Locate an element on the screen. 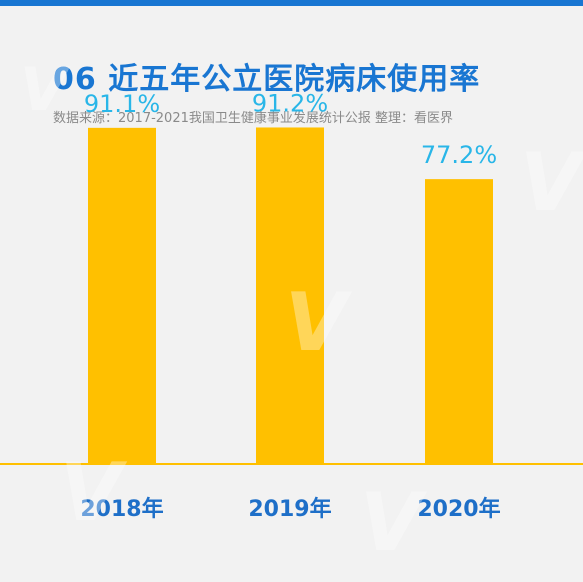 The image size is (583, 582). data-label-2020年: 77.2% is located at coordinates (459, 155).